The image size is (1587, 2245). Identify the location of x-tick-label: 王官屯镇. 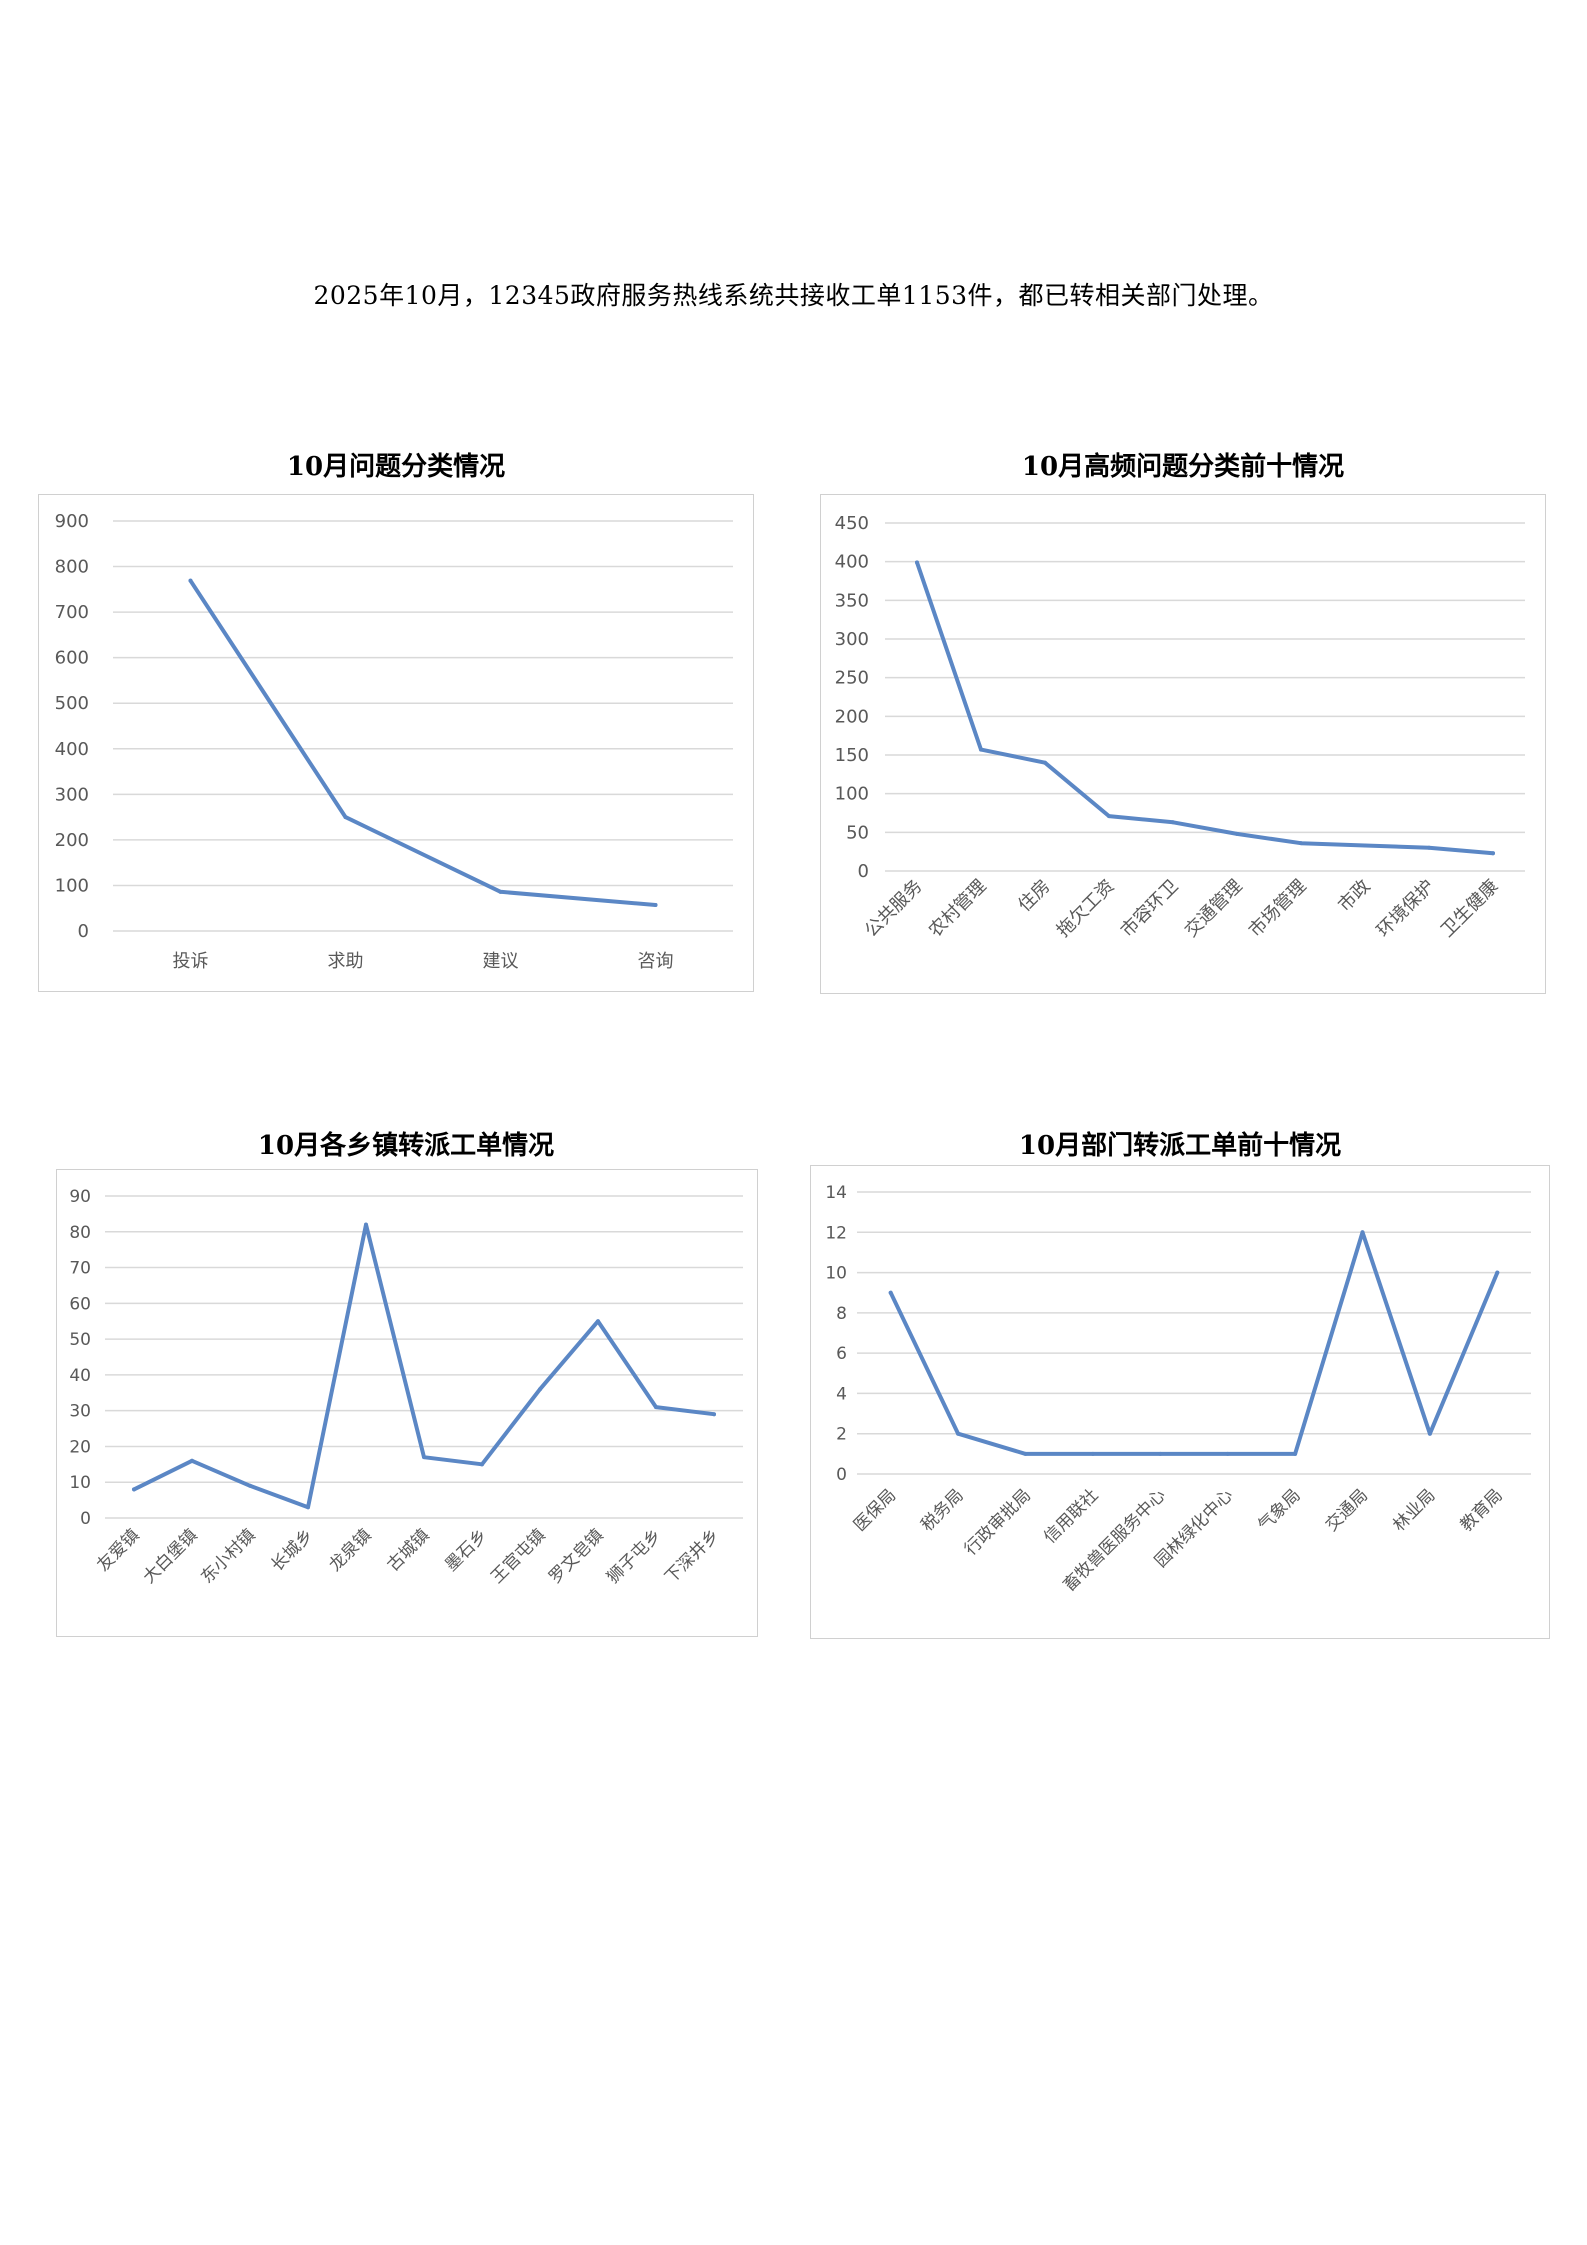
(518, 1556).